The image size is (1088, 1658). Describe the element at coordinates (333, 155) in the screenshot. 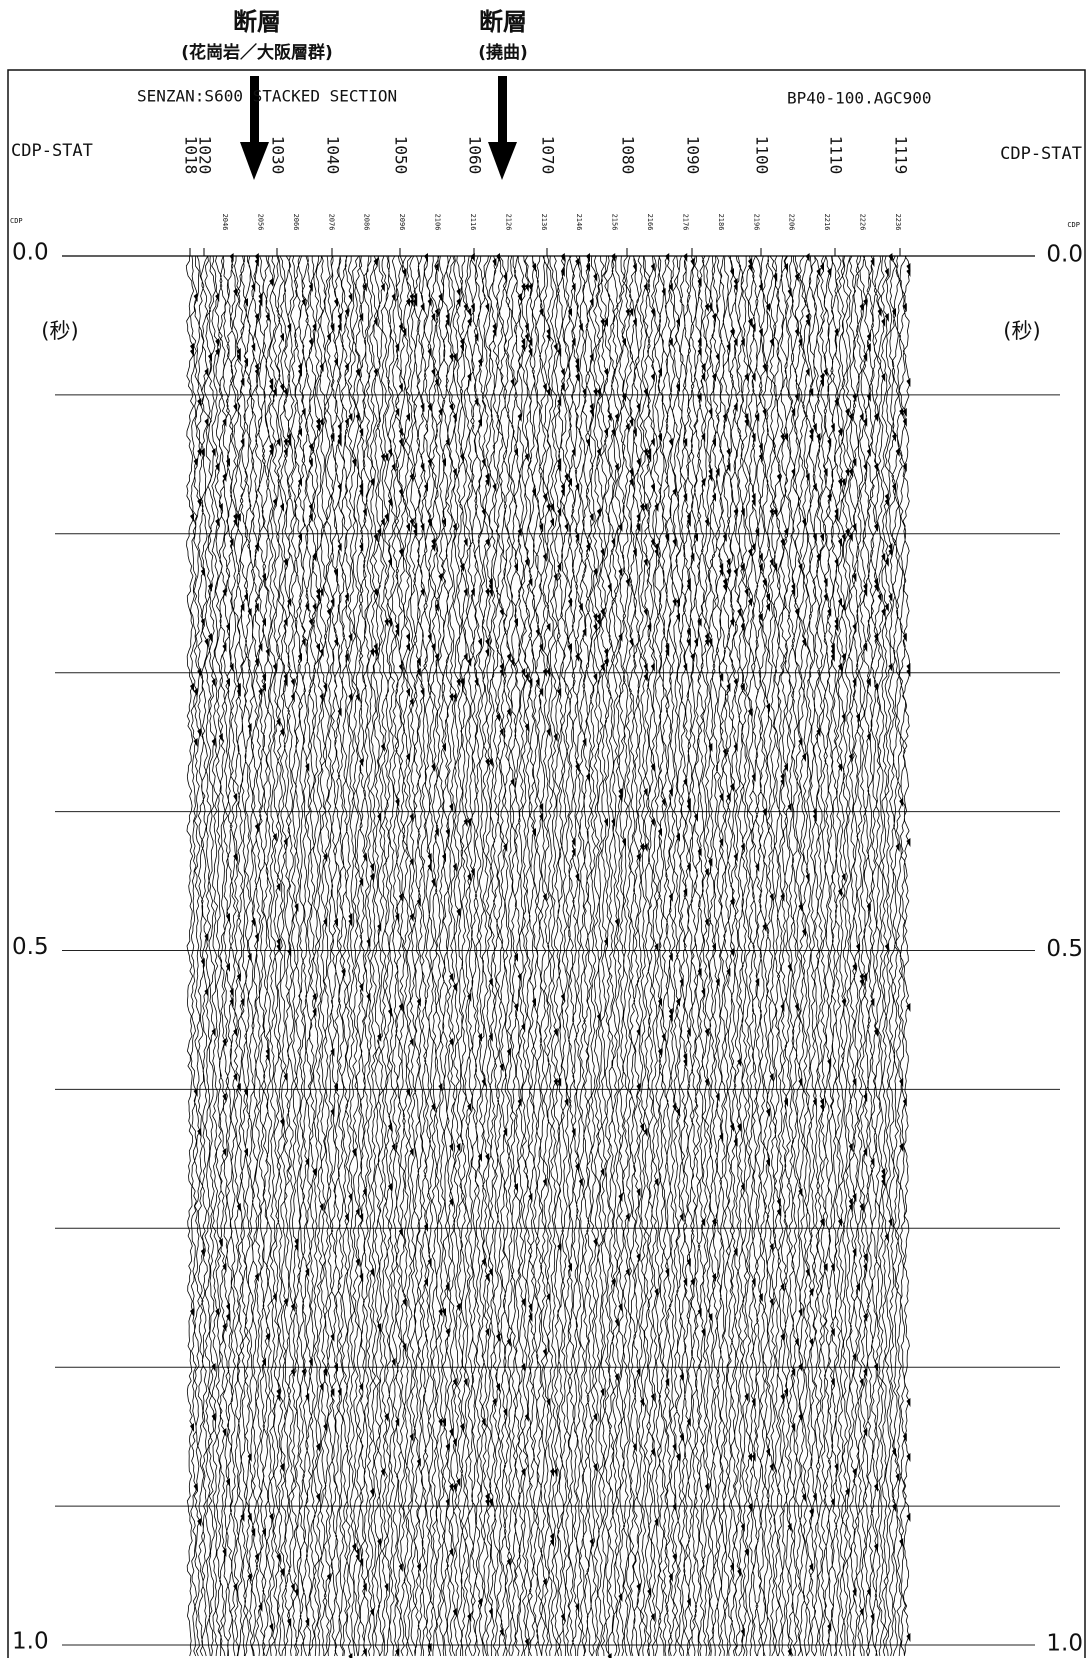

I see `cdp-stat-value: 1040` at that location.